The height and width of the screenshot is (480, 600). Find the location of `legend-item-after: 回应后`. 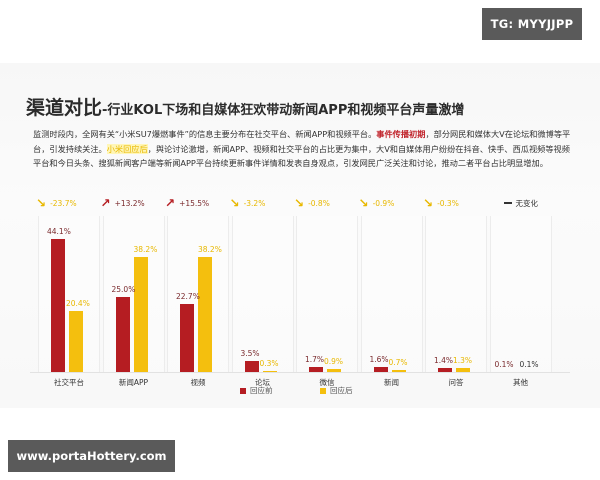

legend-item-after: 回应后 is located at coordinates (336, 390).